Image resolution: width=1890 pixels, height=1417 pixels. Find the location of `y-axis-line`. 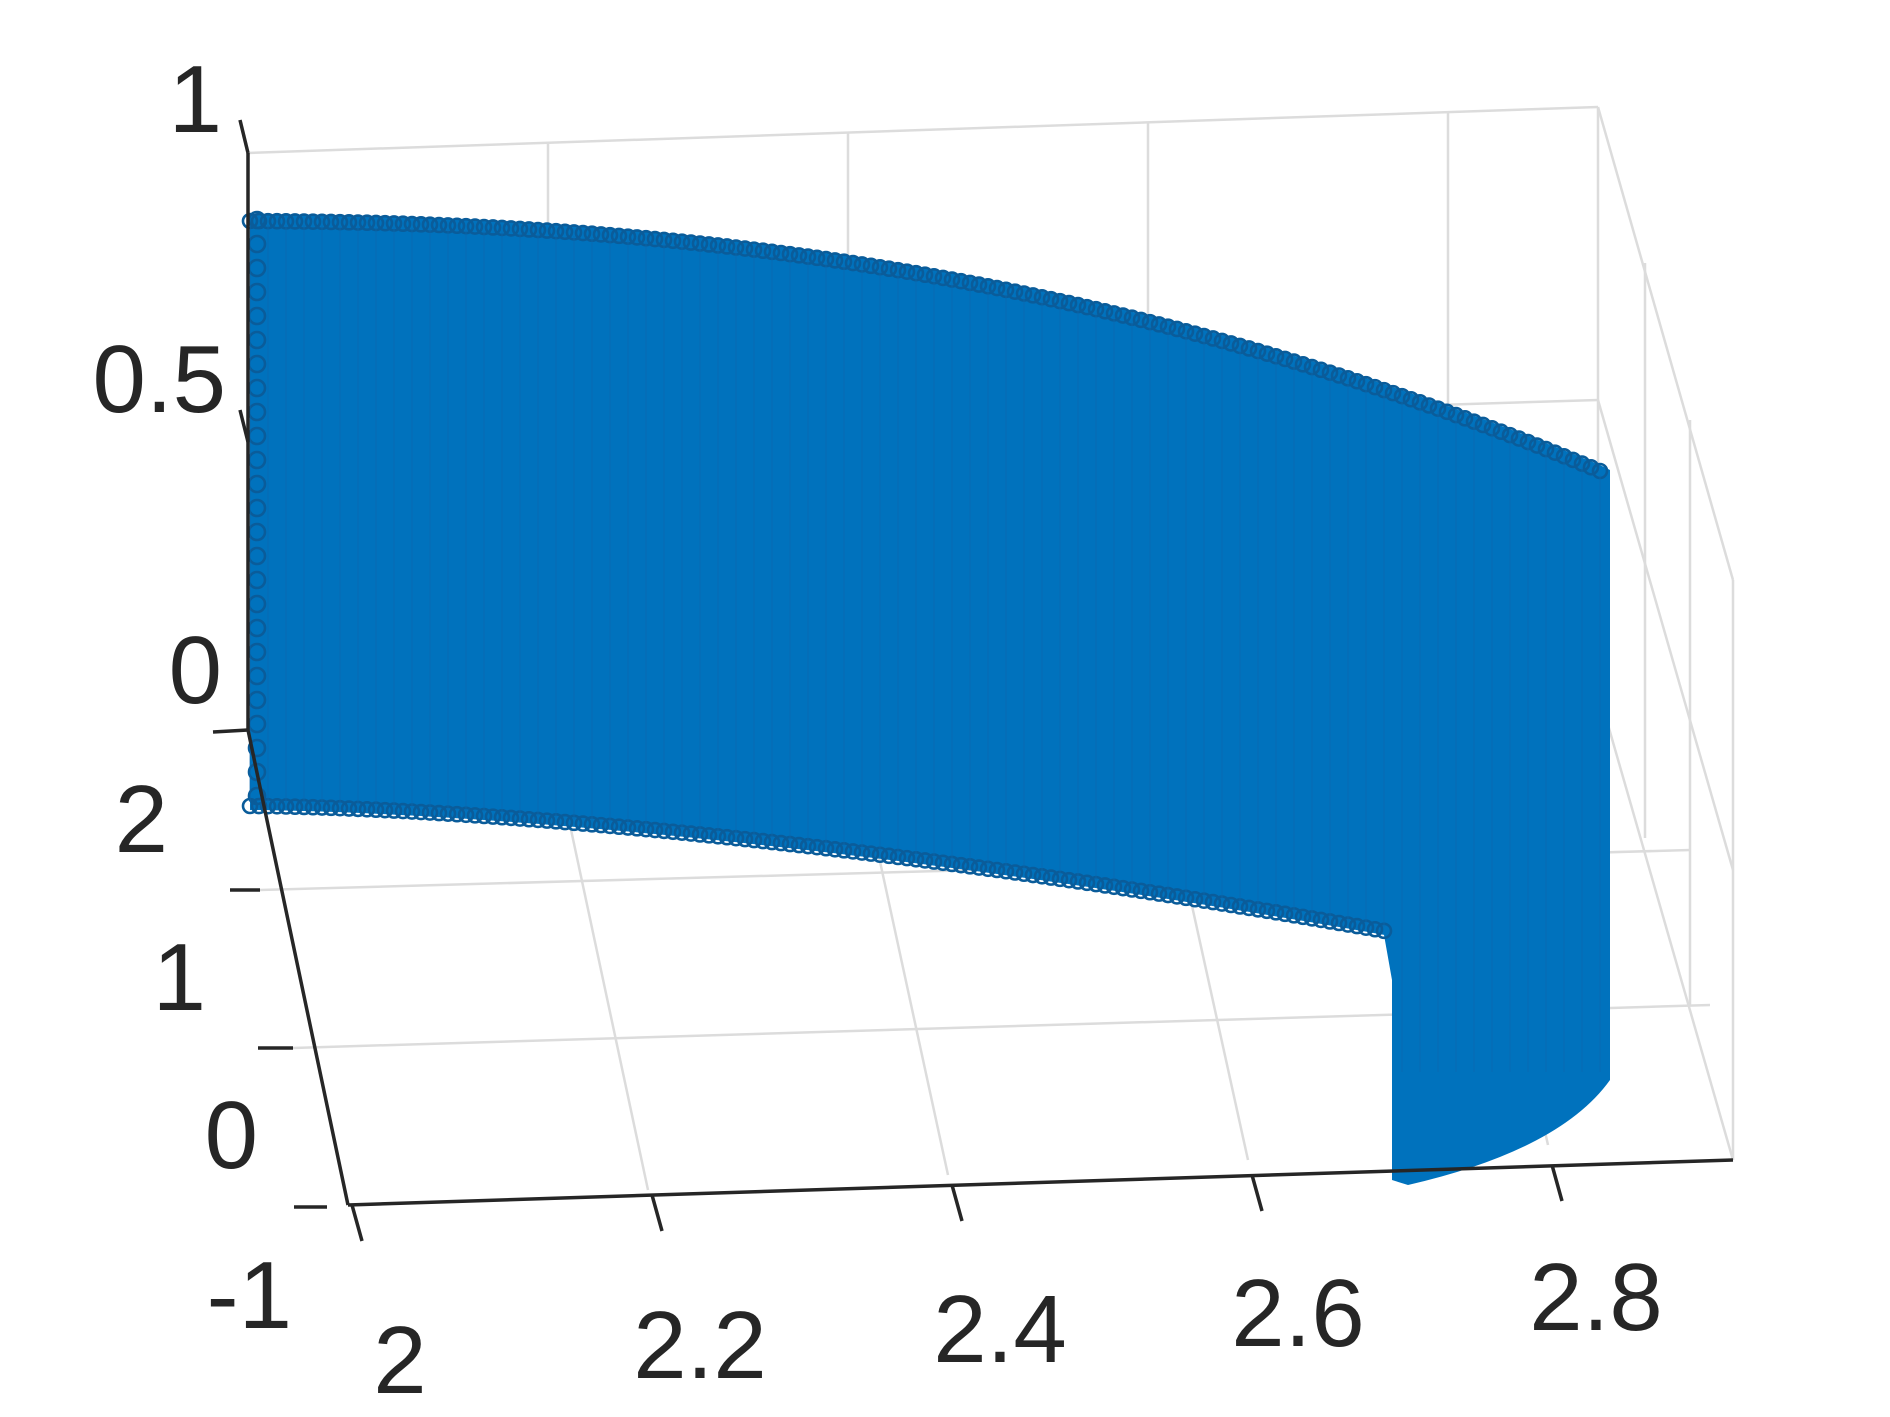

y-axis-line is located at coordinates (298, 967).